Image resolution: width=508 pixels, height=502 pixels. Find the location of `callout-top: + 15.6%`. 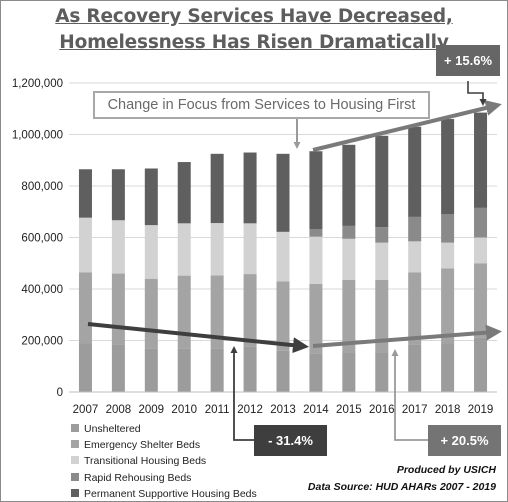

callout-top: + 15.6% is located at coordinates (468, 60).